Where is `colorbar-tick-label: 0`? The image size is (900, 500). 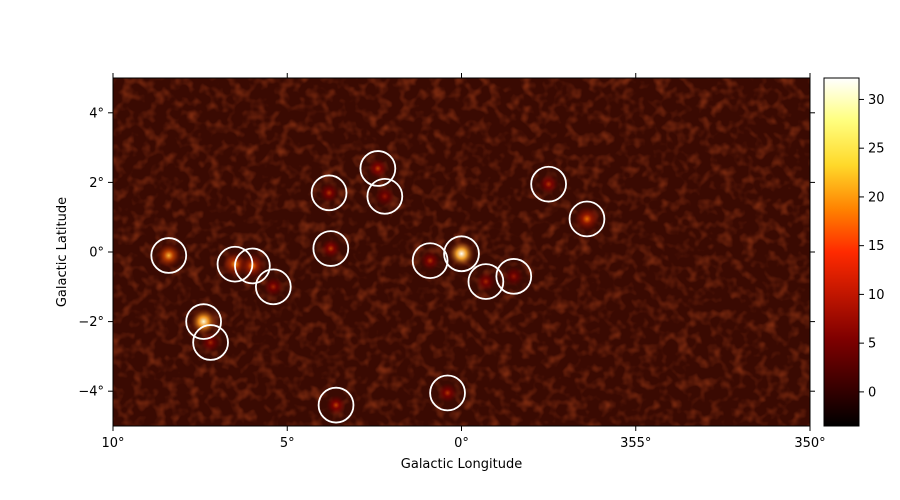 colorbar-tick-label: 0 is located at coordinates (872, 392).